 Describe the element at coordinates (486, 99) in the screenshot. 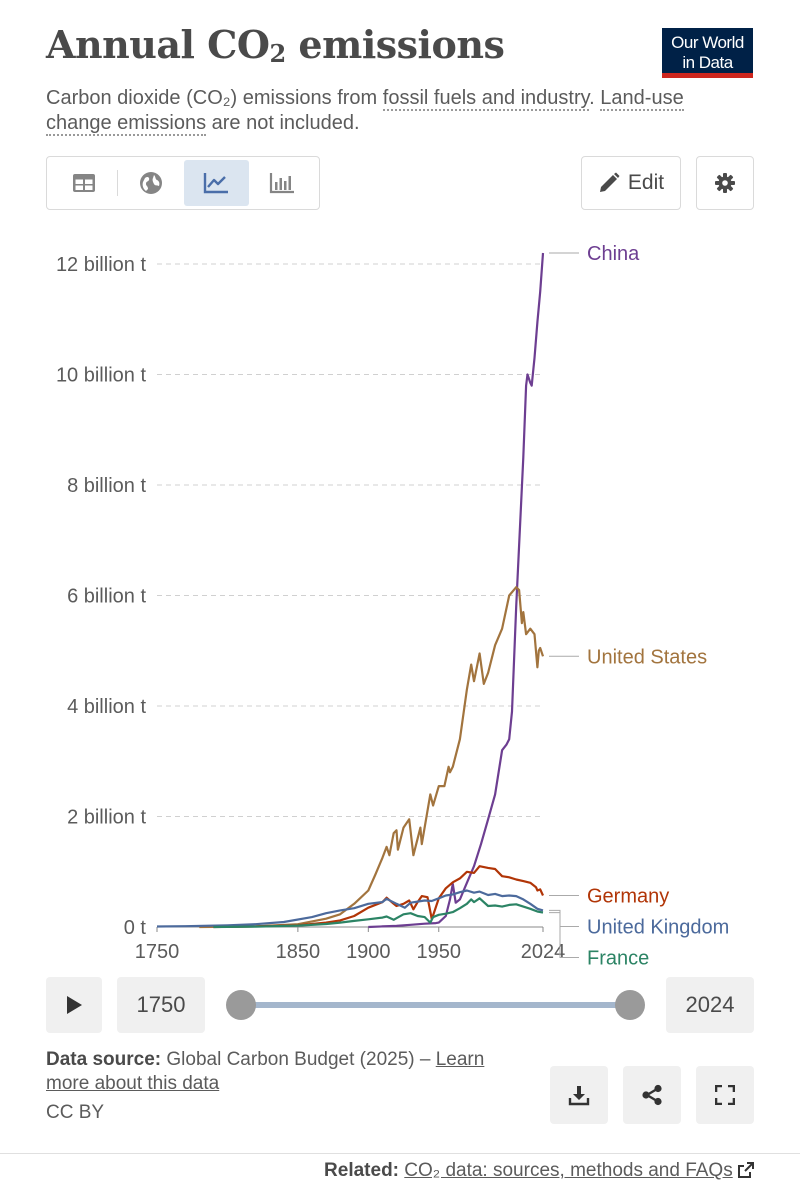

I see `fossil-fuels-link: fossil fuels and industry` at that location.